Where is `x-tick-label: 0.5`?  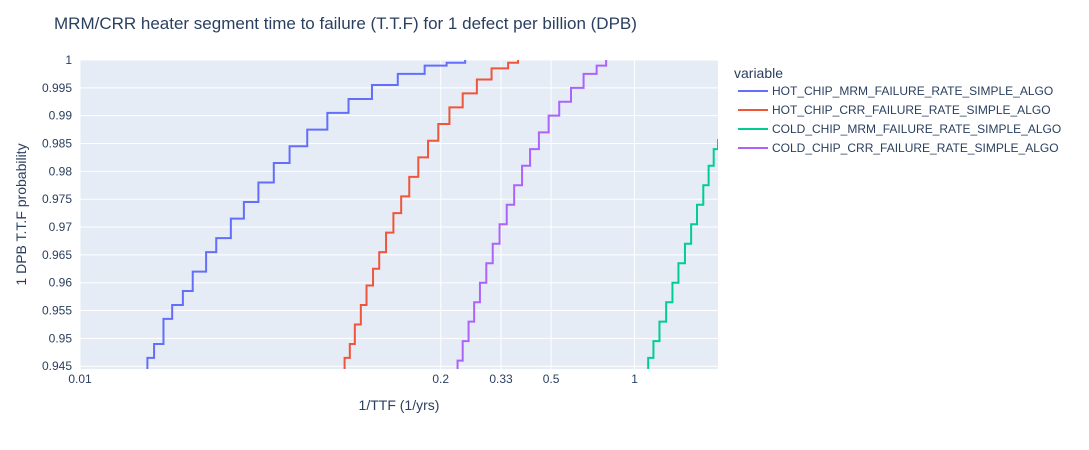 x-tick-label: 0.5 is located at coordinates (551, 379).